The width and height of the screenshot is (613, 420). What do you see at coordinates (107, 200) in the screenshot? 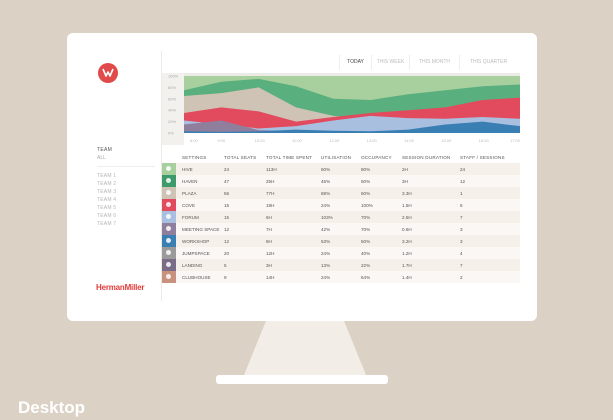
I see `team-item: TEAM 4` at bounding box center [107, 200].